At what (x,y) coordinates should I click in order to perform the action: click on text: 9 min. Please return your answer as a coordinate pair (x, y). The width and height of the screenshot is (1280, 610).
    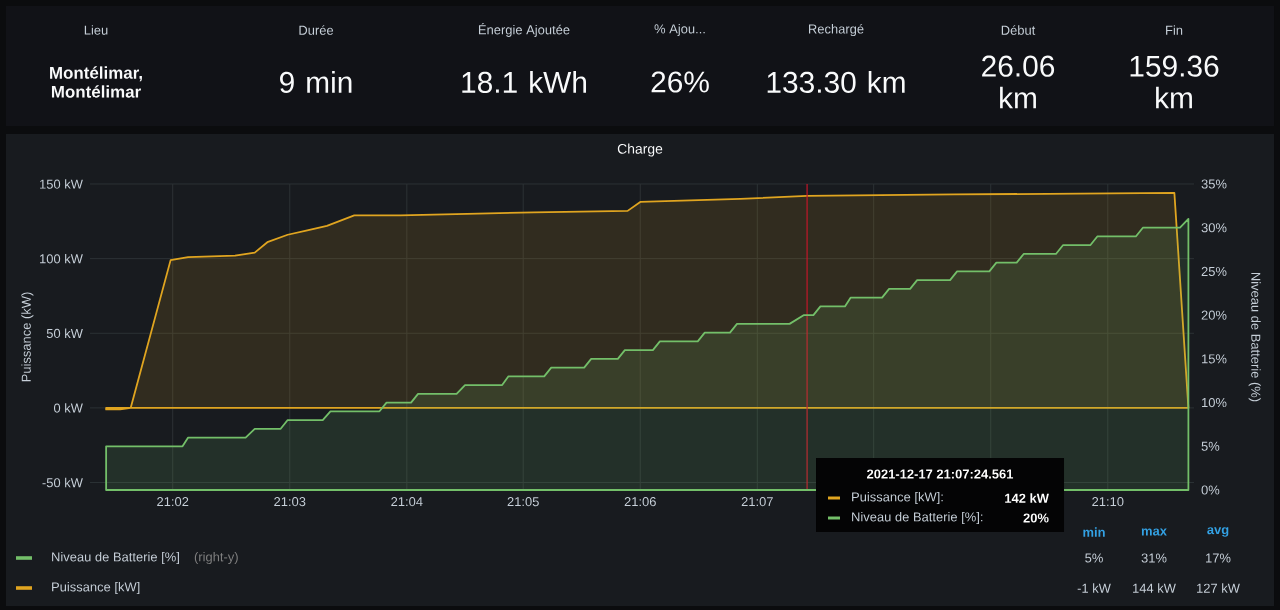
    Looking at the image, I should click on (316, 82).